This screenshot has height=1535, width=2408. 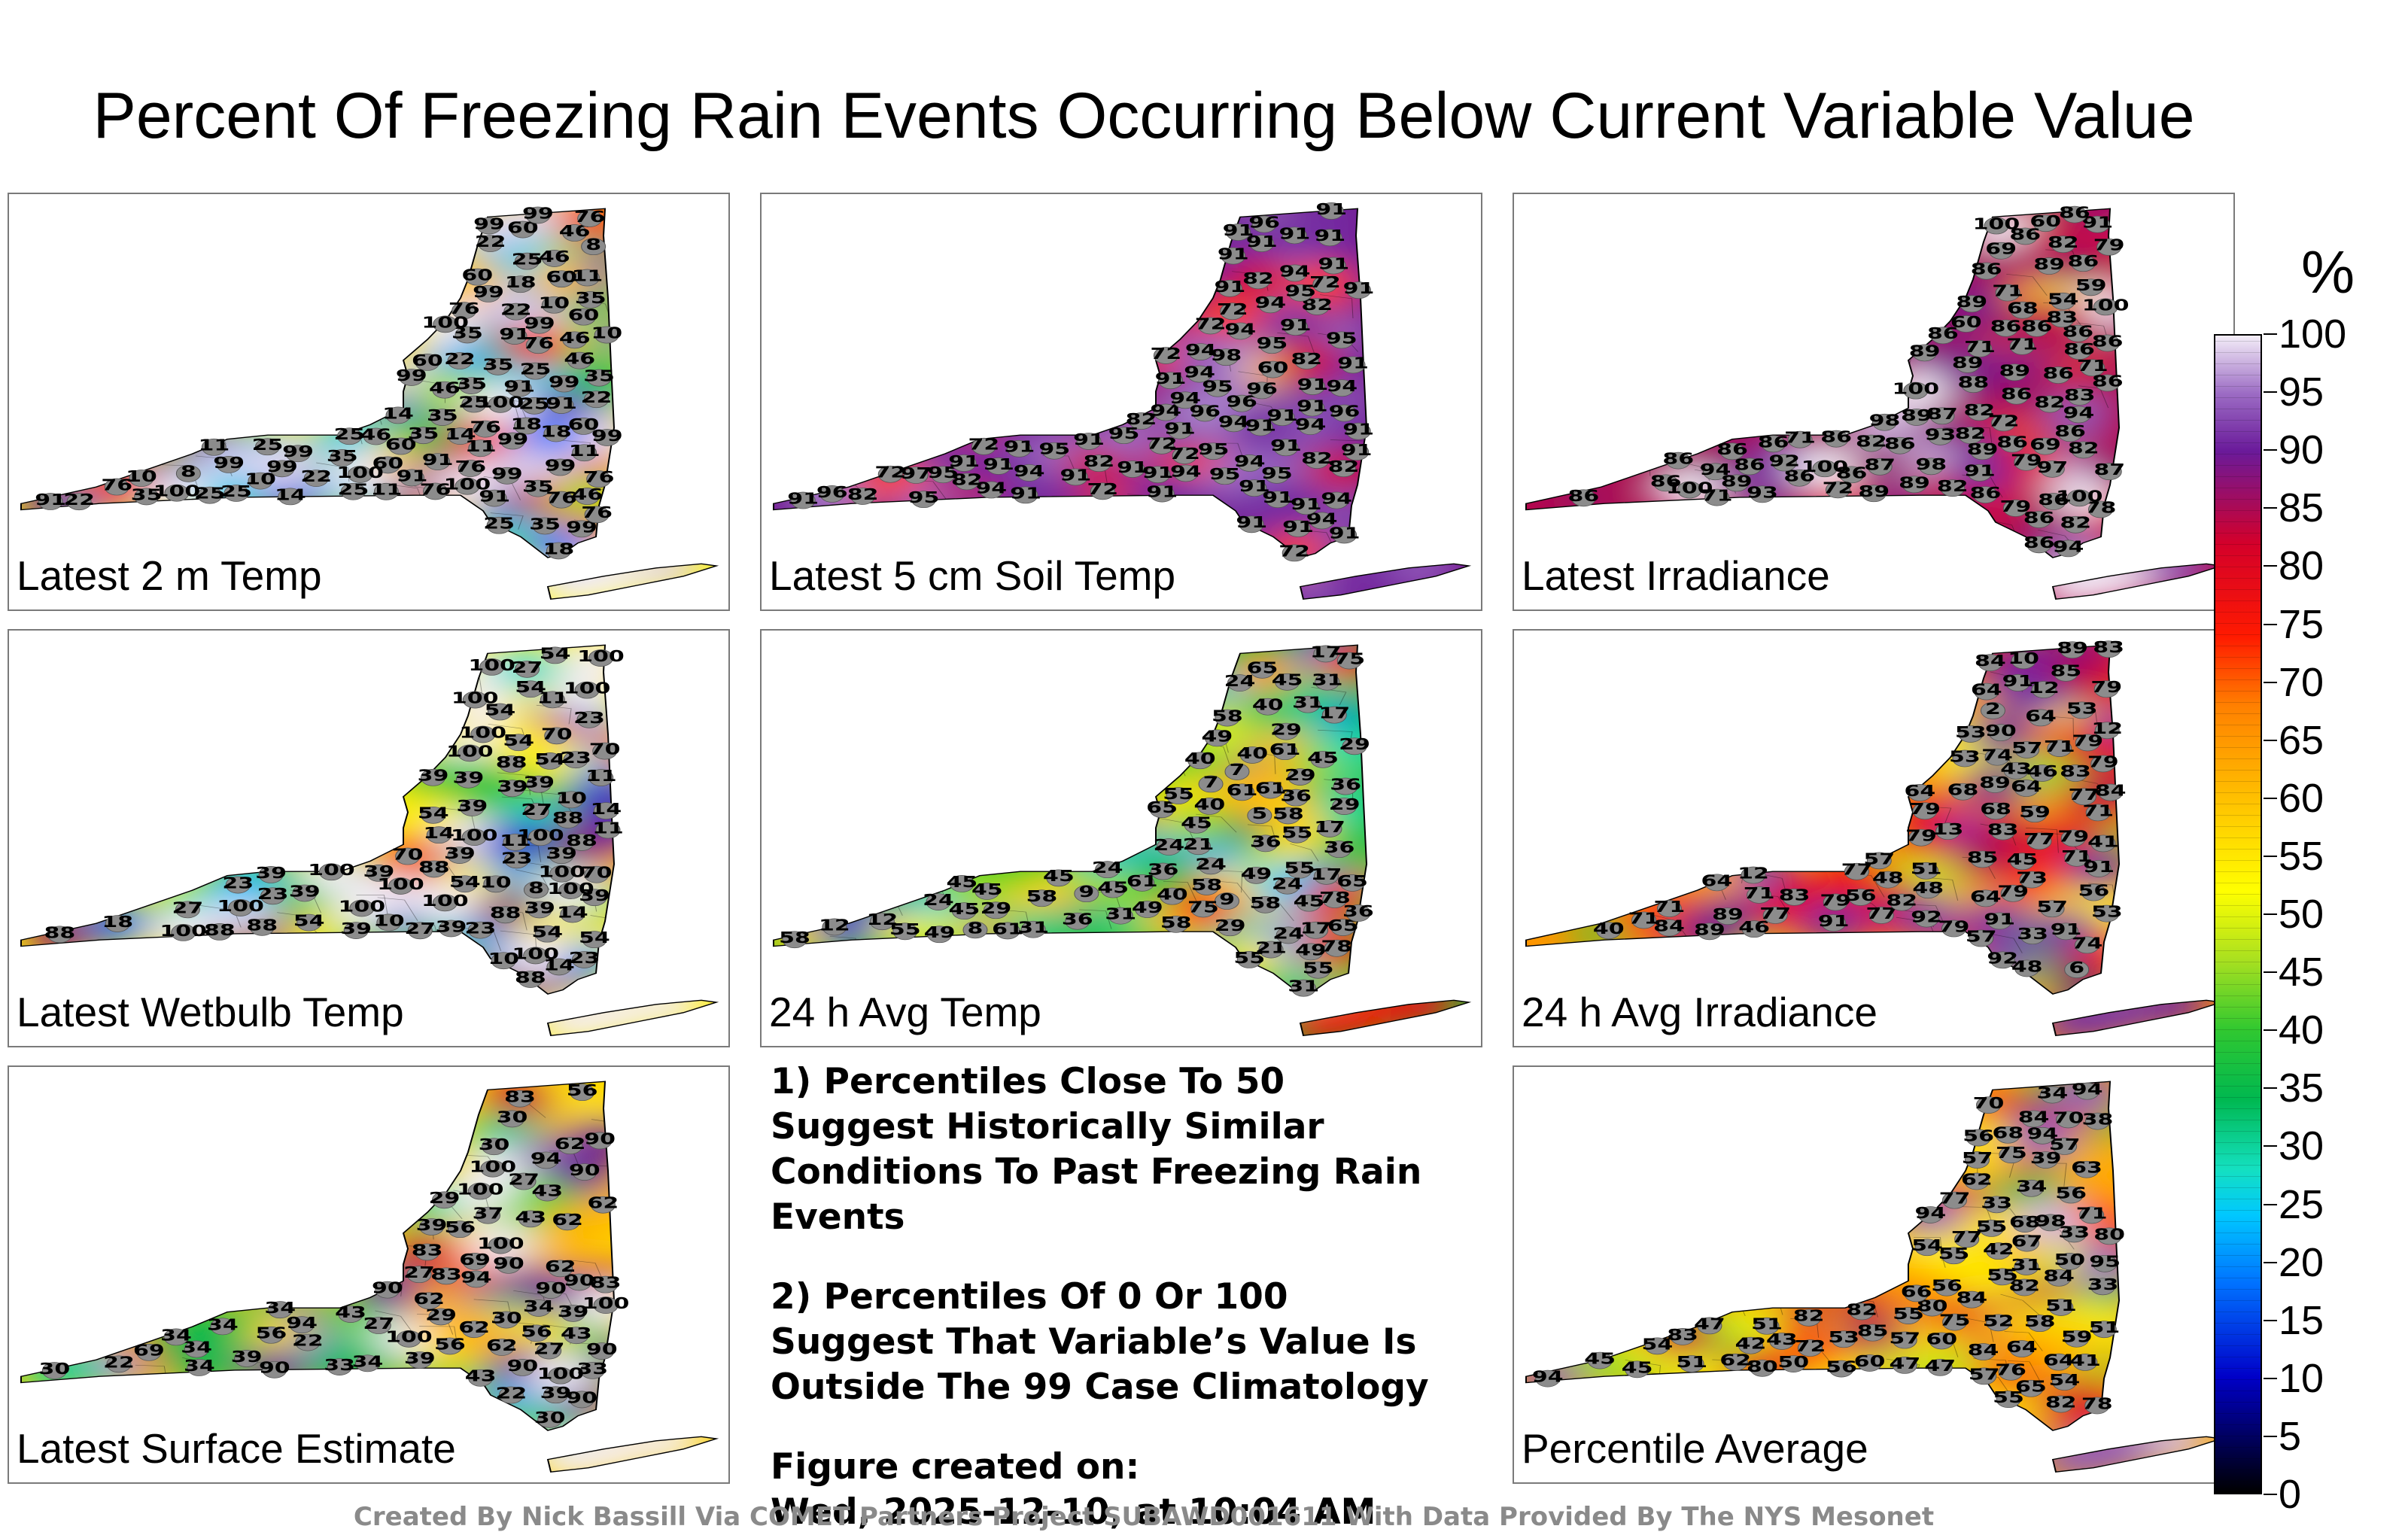 I want to click on station-value: 93, so click(x=1940, y=435).